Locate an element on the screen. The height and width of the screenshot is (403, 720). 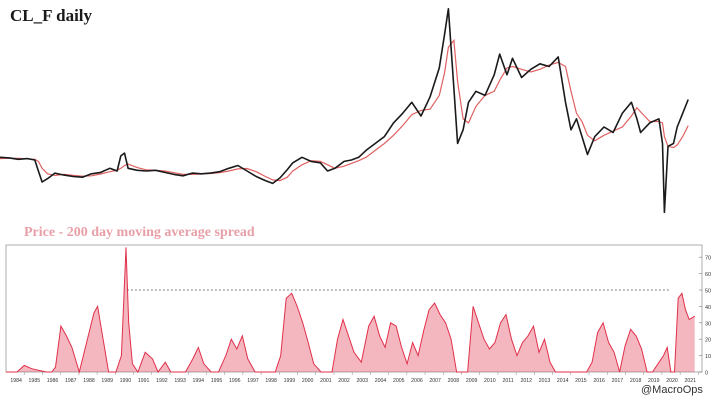
x-tick-label: 1999 is located at coordinates (290, 381).